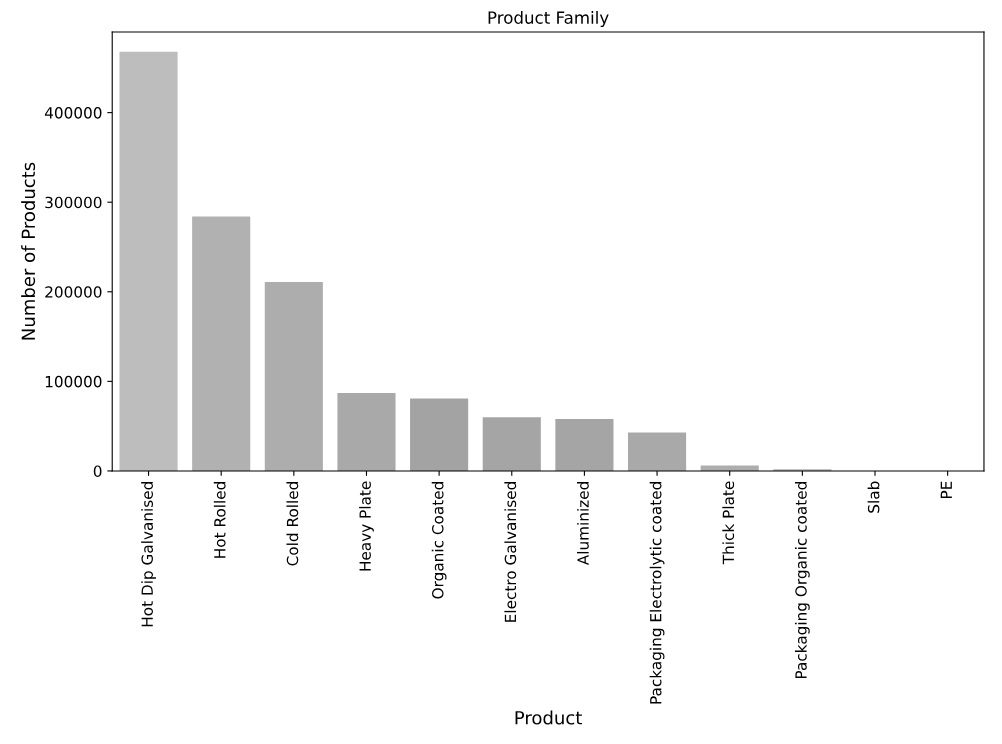 The width and height of the screenshot is (1002, 744). Describe the element at coordinates (657, 593) in the screenshot. I see `x-tick-label: Packaging Electrolytic coated` at that location.